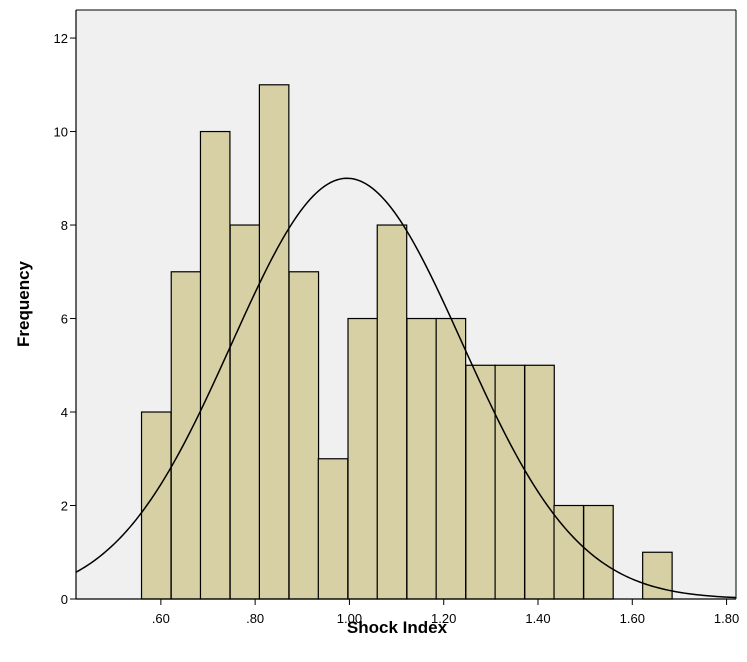 This screenshot has height=662, width=747. Describe the element at coordinates (632, 618) in the screenshot. I see `x-tick-label: 1.60` at that location.